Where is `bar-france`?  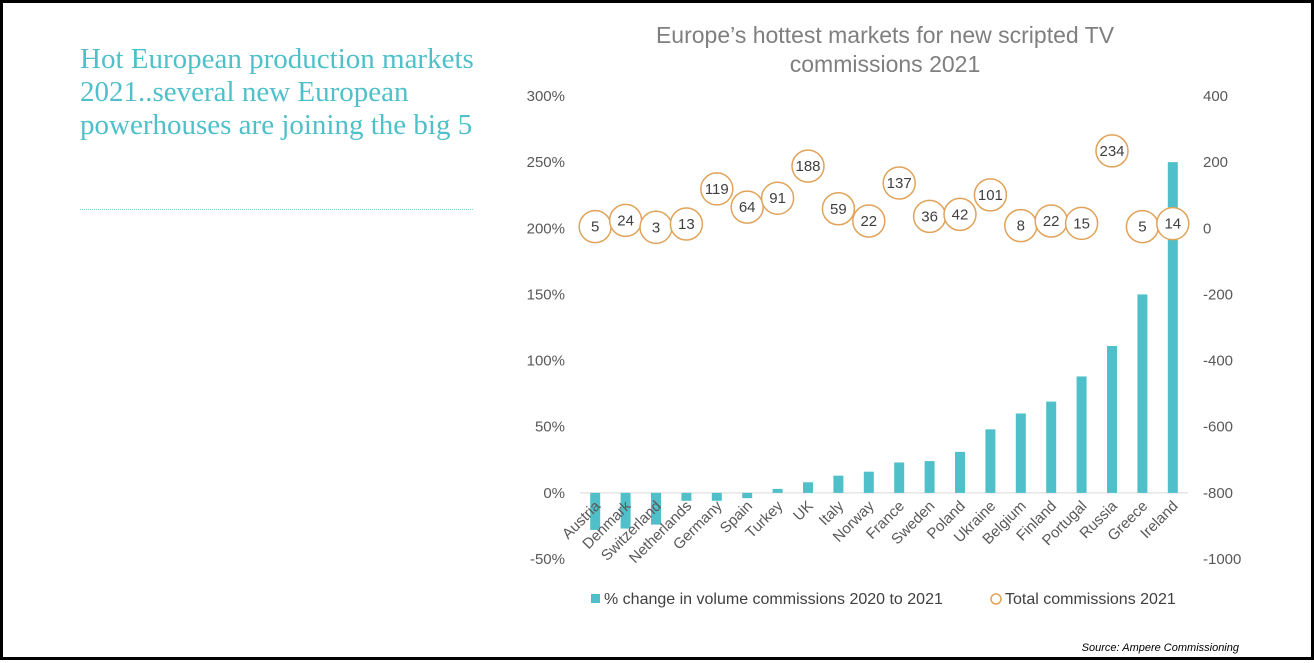
bar-france is located at coordinates (899, 477).